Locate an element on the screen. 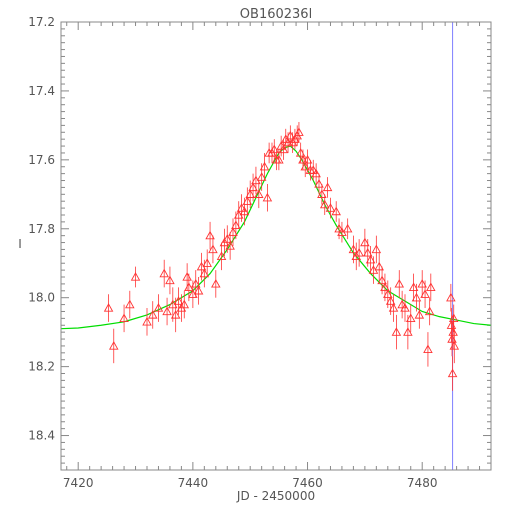 The width and height of the screenshot is (510, 510). x-axis-label: JD - 2450000 is located at coordinates (275, 496).